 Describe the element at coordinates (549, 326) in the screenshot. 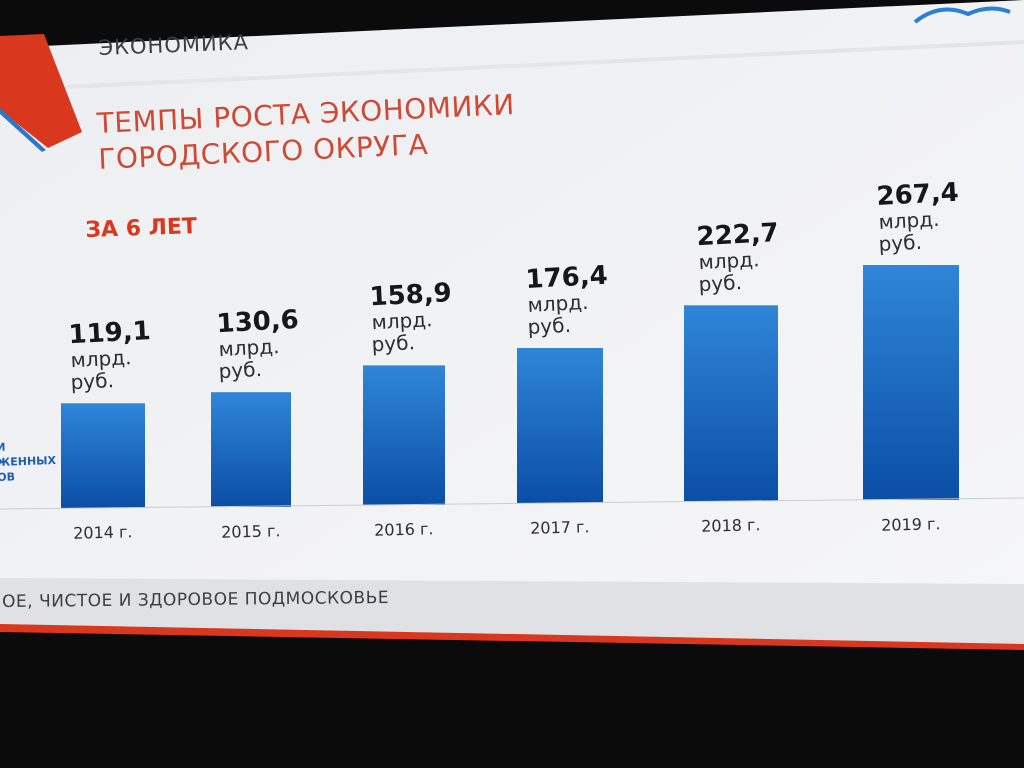

I see `unit-label-line2-3: руб.` at that location.